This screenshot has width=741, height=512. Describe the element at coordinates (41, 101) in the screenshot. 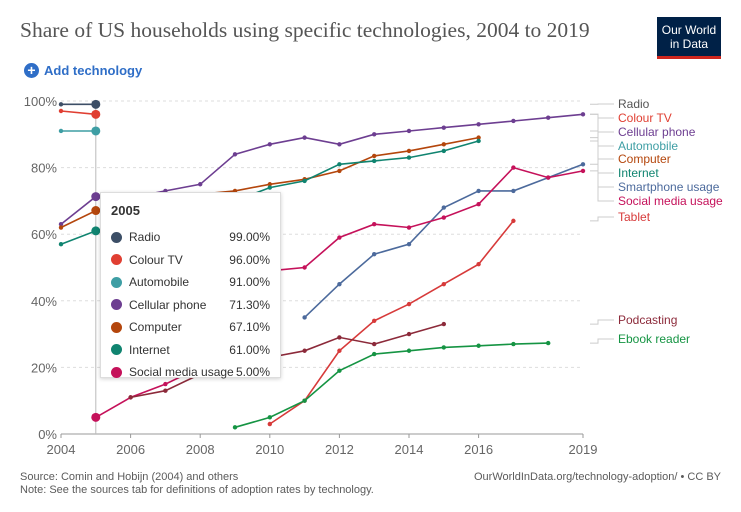

I see `y-tick-label: 100%` at that location.